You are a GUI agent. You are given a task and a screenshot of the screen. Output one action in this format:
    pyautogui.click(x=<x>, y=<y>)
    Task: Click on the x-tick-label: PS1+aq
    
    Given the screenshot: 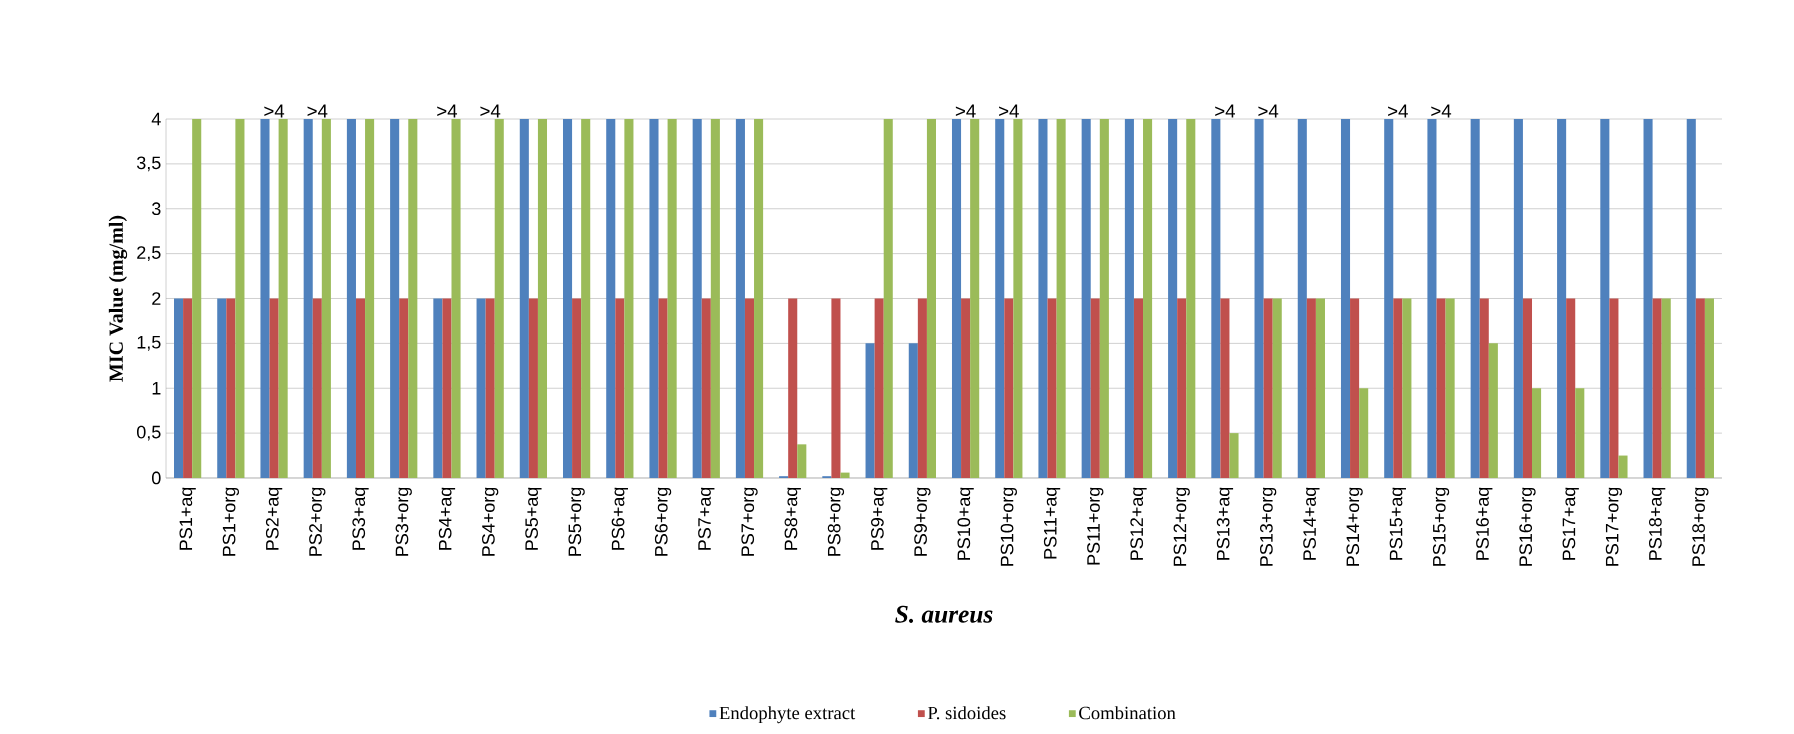 What is the action you would take?
    pyautogui.click(x=187, y=518)
    